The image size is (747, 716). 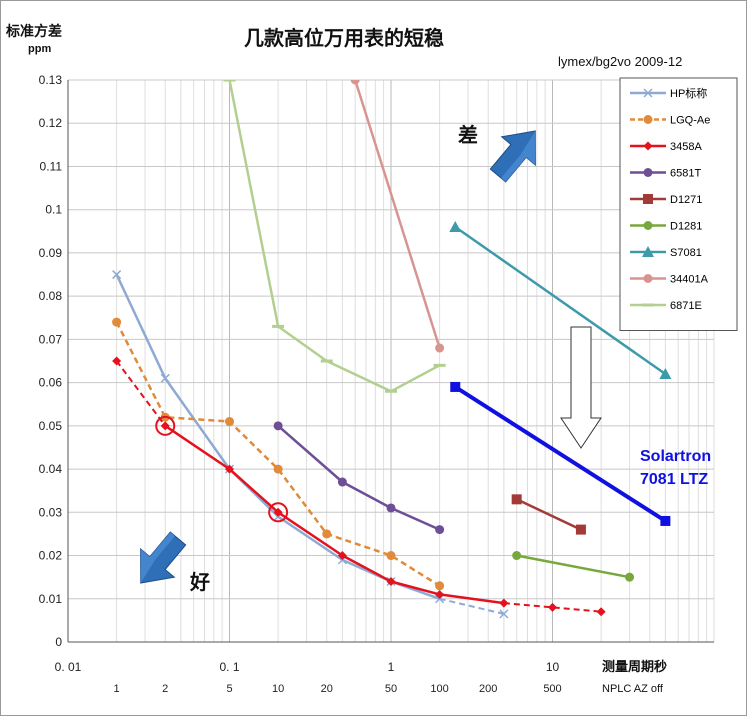 I want to click on better-arrow-icon, so click(x=163, y=557).